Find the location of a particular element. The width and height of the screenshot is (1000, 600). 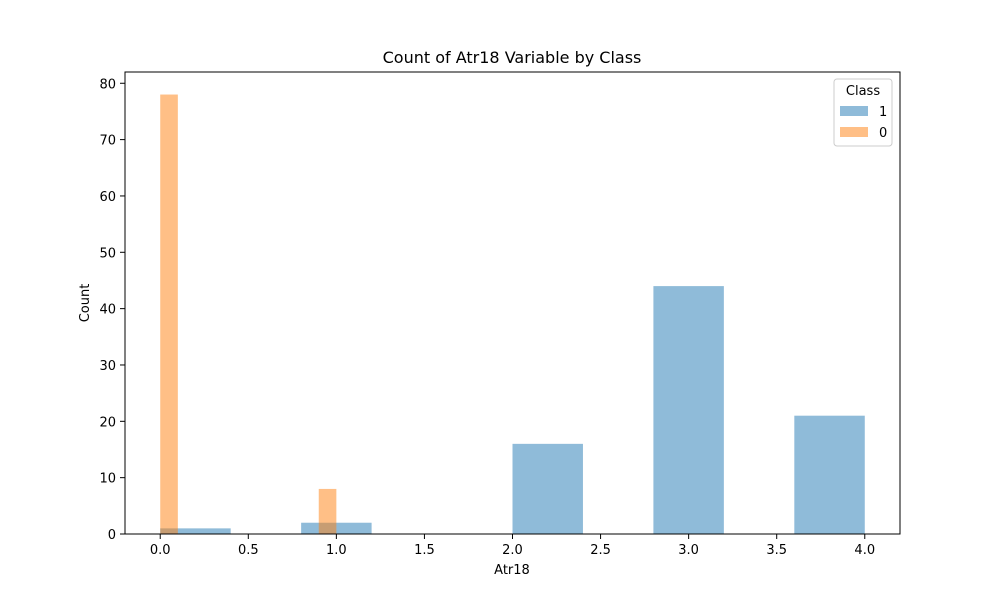

x-axis-label: Atr18 is located at coordinates (512, 570).